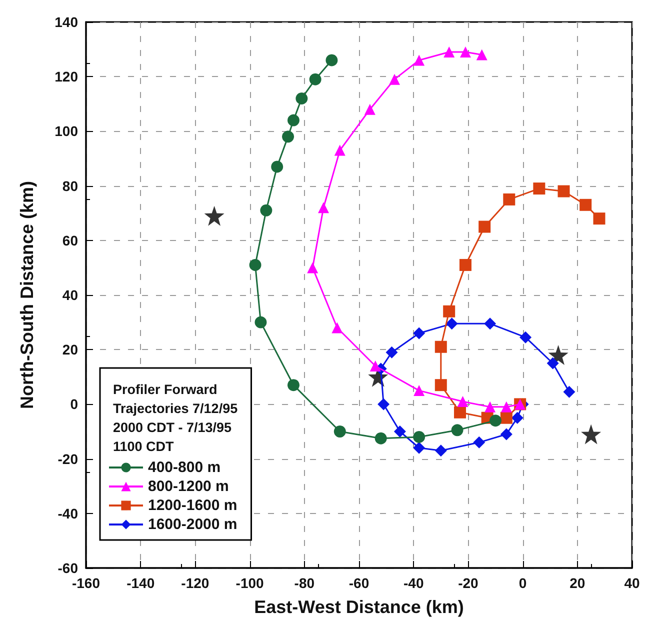 This screenshot has height=633, width=650. Describe the element at coordinates (70, 240) in the screenshot. I see `y-tick-label: 60` at that location.